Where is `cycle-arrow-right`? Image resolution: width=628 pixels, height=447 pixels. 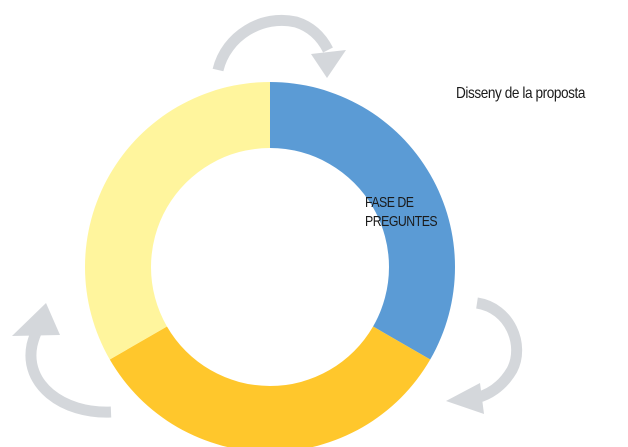 cycle-arrow-right is located at coordinates (484, 355).